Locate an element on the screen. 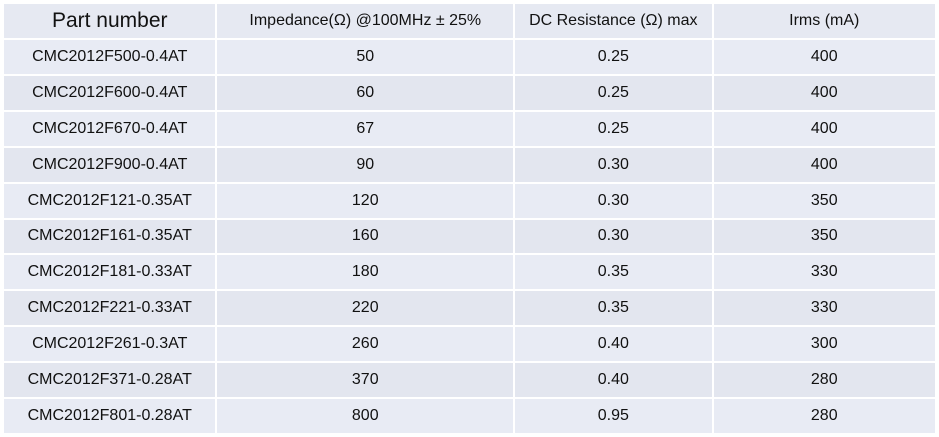 The width and height of the screenshot is (939, 437). table-row: CMC2012F161-0.35AT 160 0.30 350 is located at coordinates (469, 236).